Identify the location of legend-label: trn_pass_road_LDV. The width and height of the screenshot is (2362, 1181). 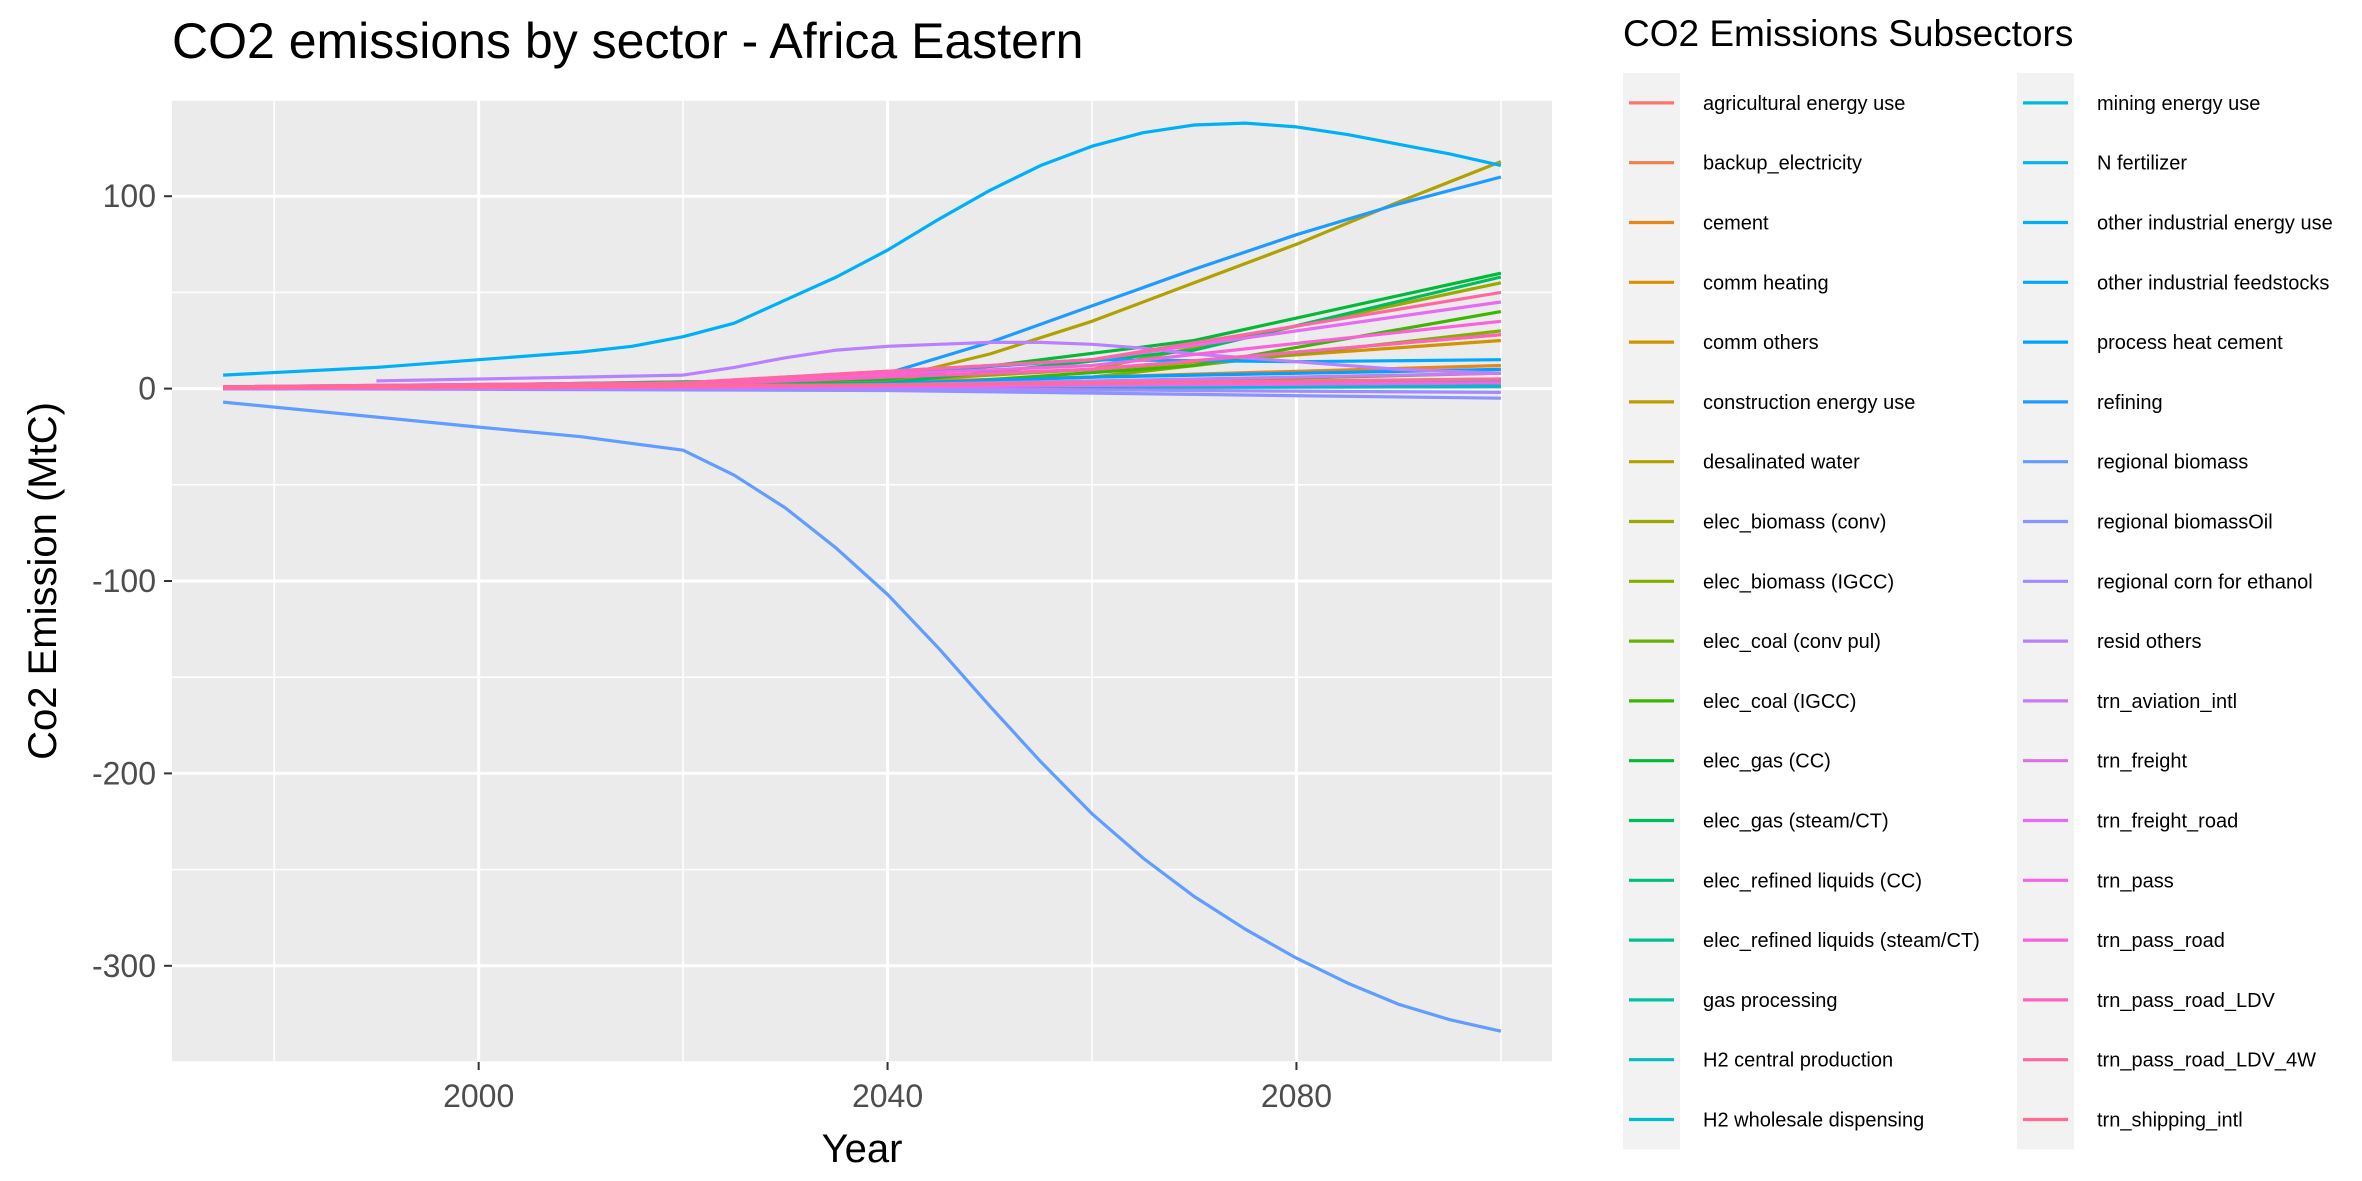
(2186, 1001).